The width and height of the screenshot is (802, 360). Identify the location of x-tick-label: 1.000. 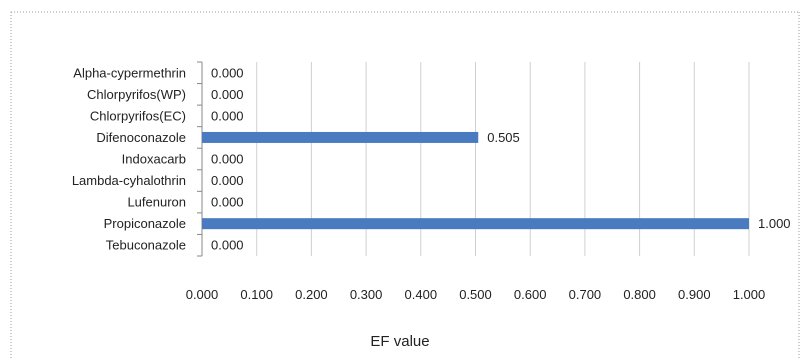
(749, 294).